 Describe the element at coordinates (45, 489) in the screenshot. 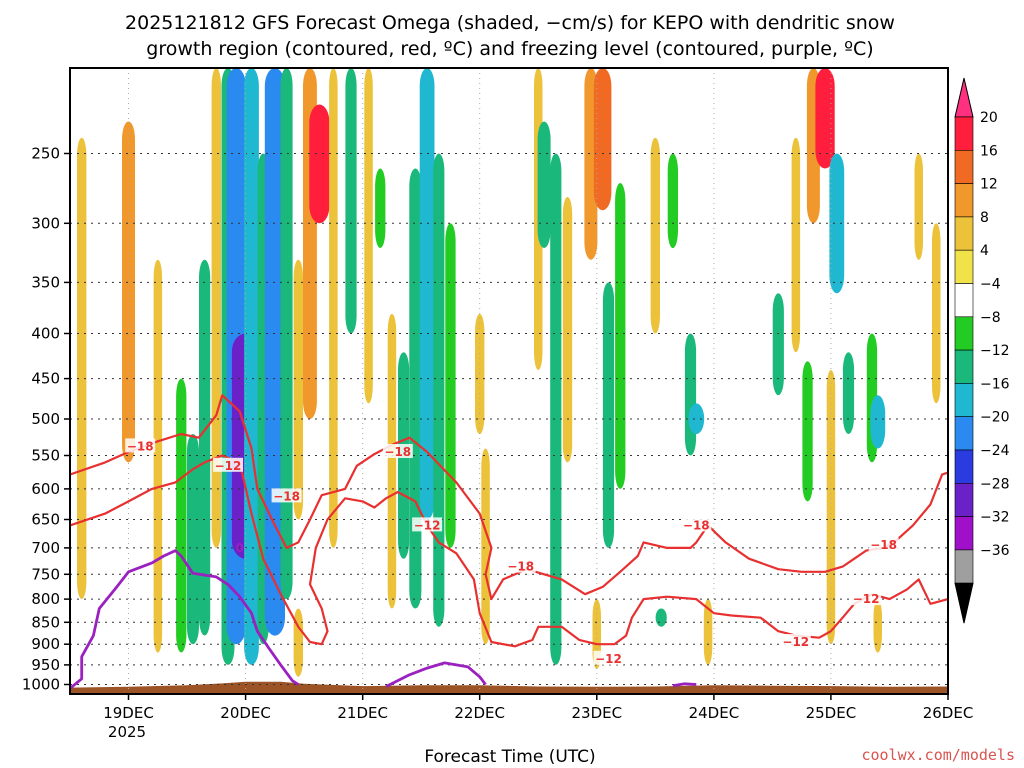

I see `y-tick-label: 600` at that location.